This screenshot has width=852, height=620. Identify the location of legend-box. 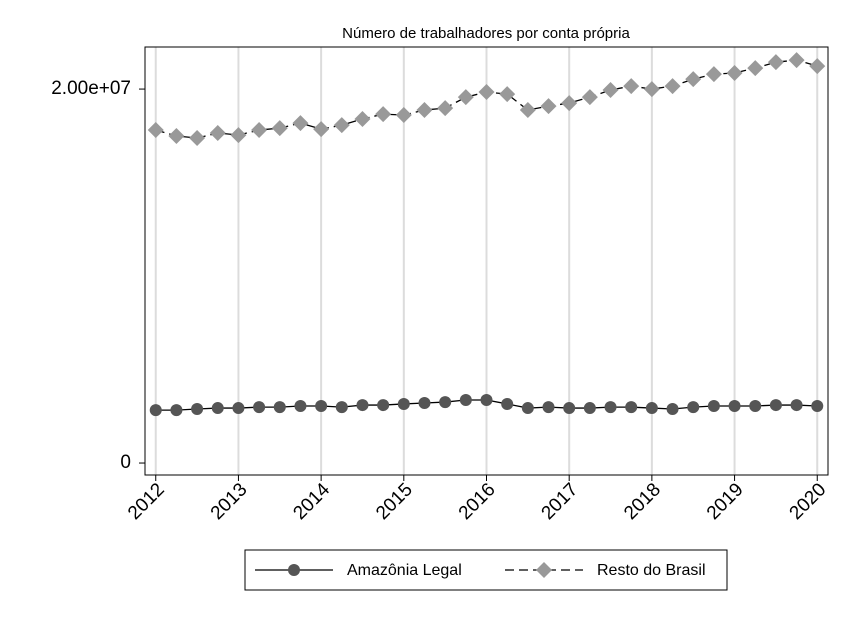
(486, 570).